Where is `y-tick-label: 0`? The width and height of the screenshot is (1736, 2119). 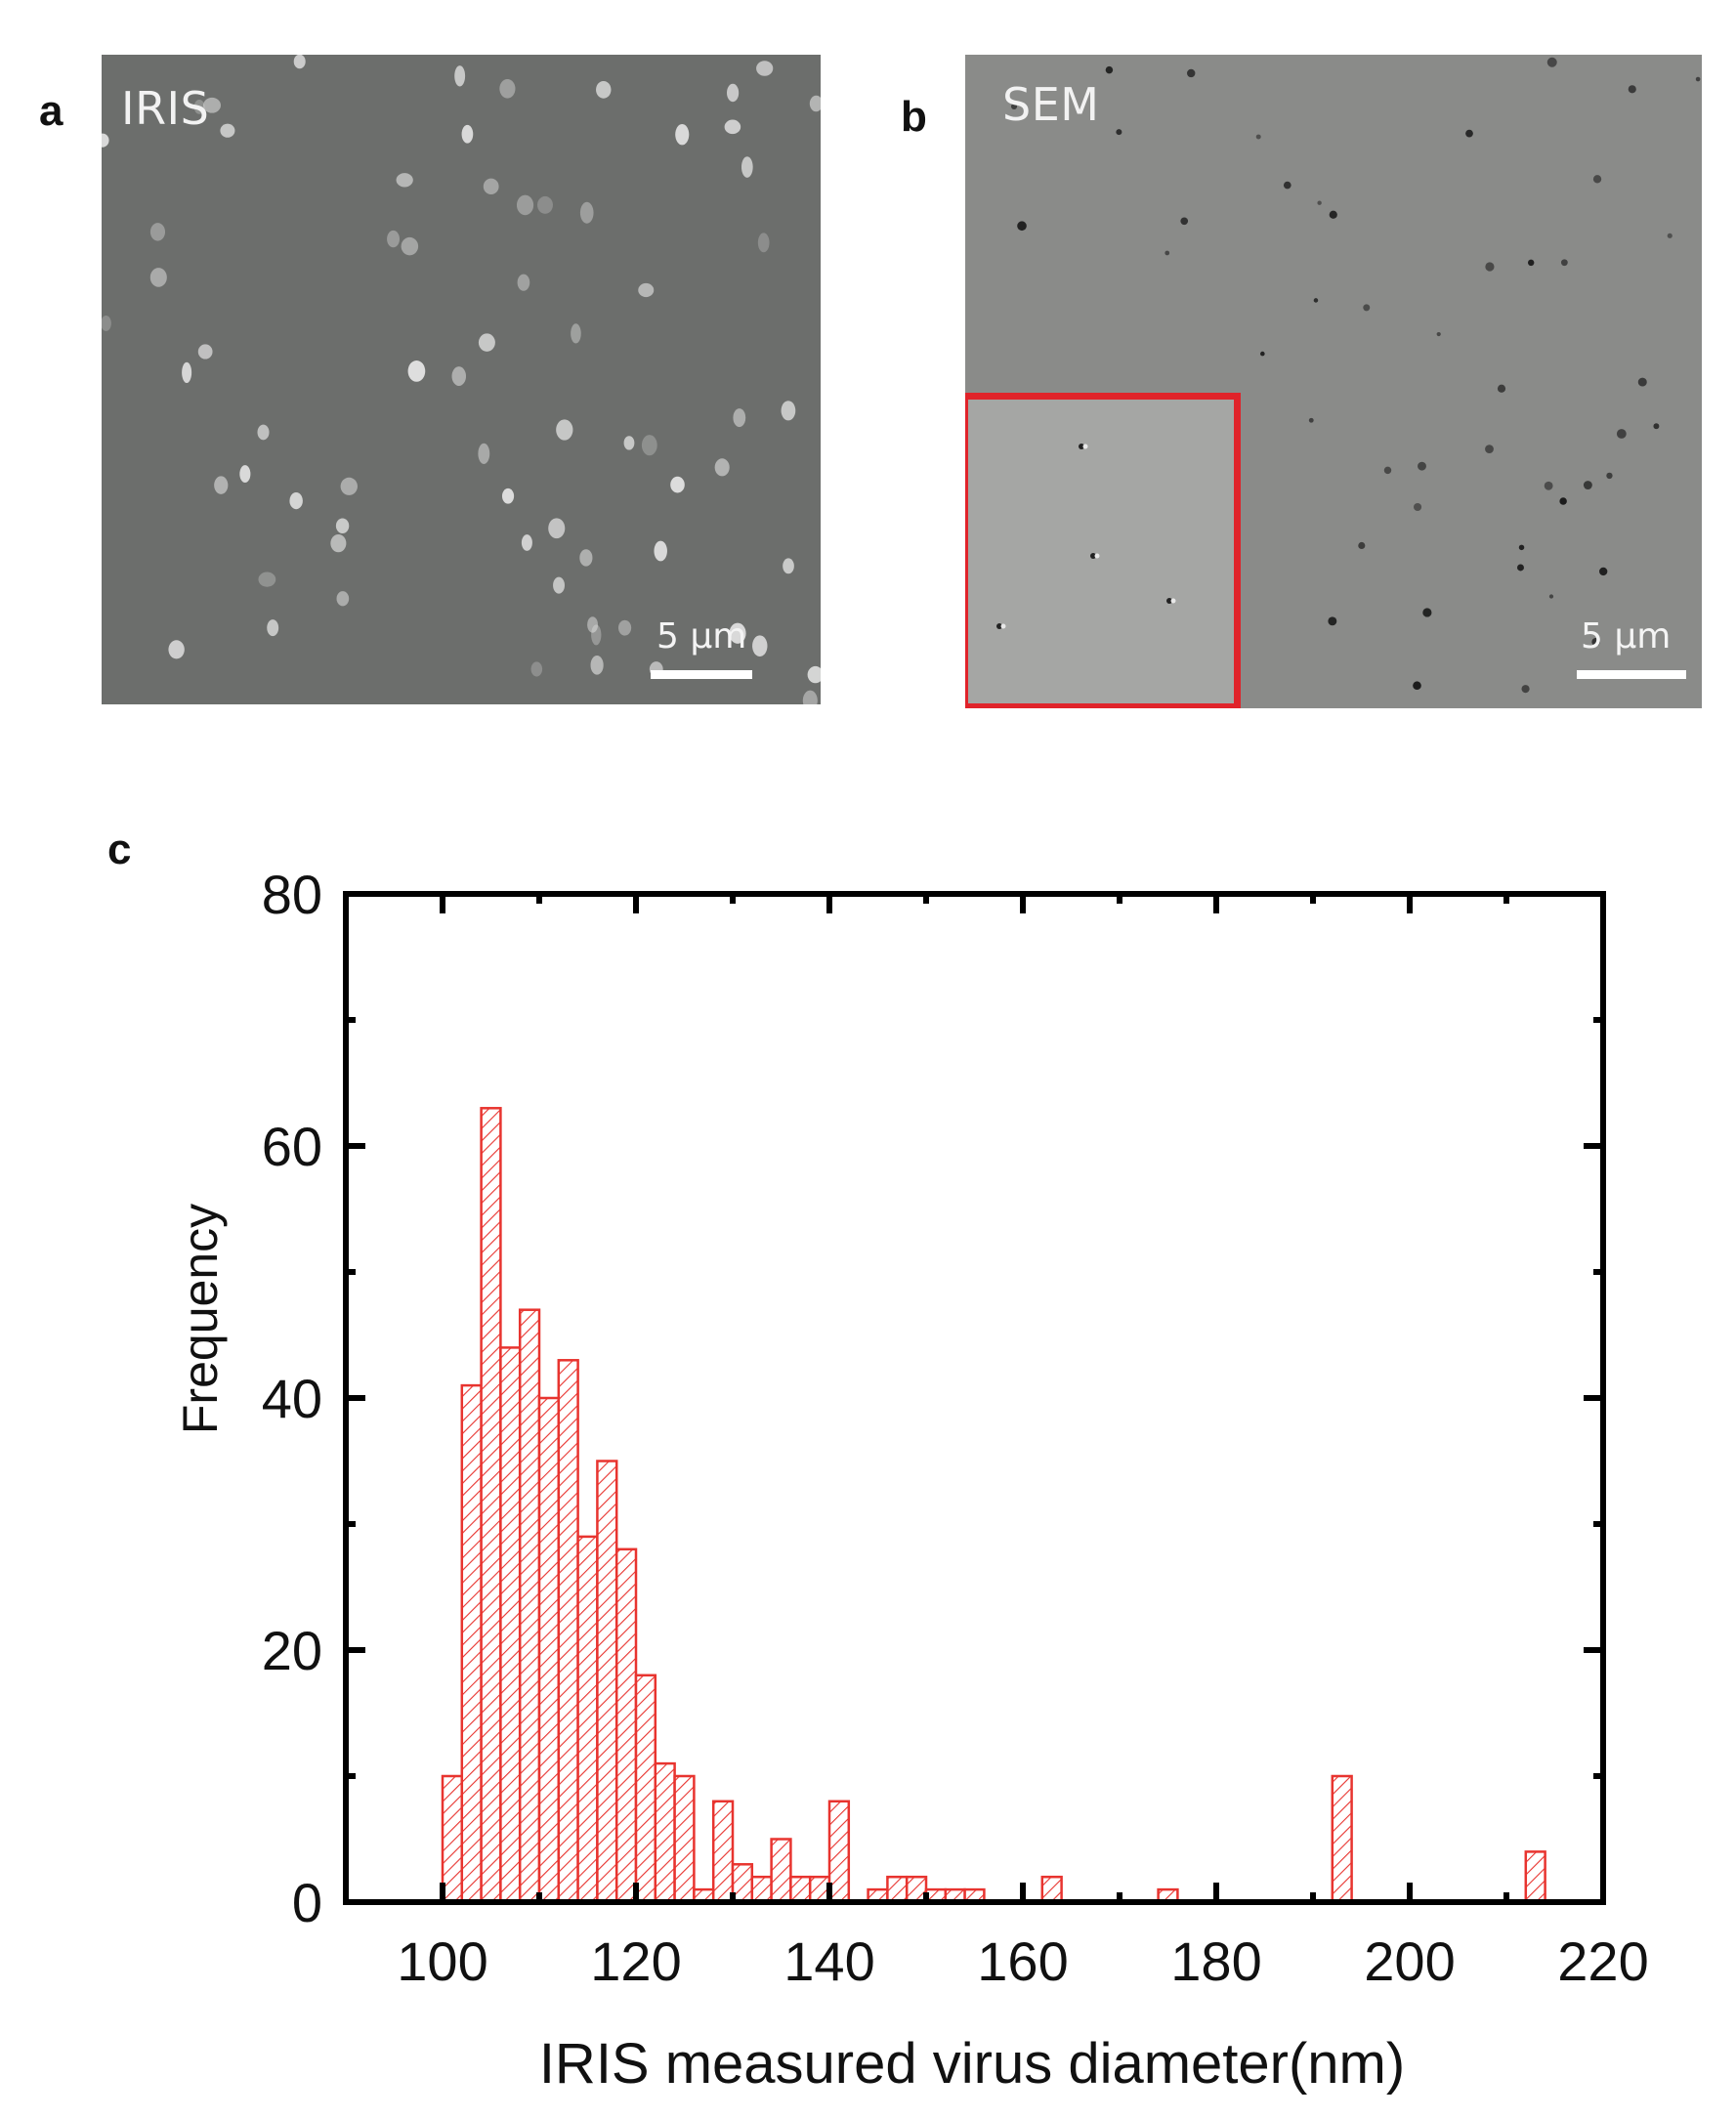
y-tick-label: 0 is located at coordinates (307, 1902).